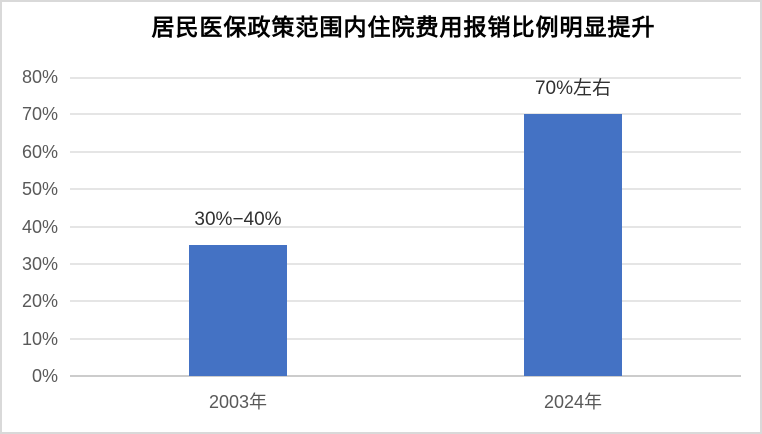 The height and width of the screenshot is (434, 762). I want to click on bar-value-label: 70%左右, so click(573, 88).